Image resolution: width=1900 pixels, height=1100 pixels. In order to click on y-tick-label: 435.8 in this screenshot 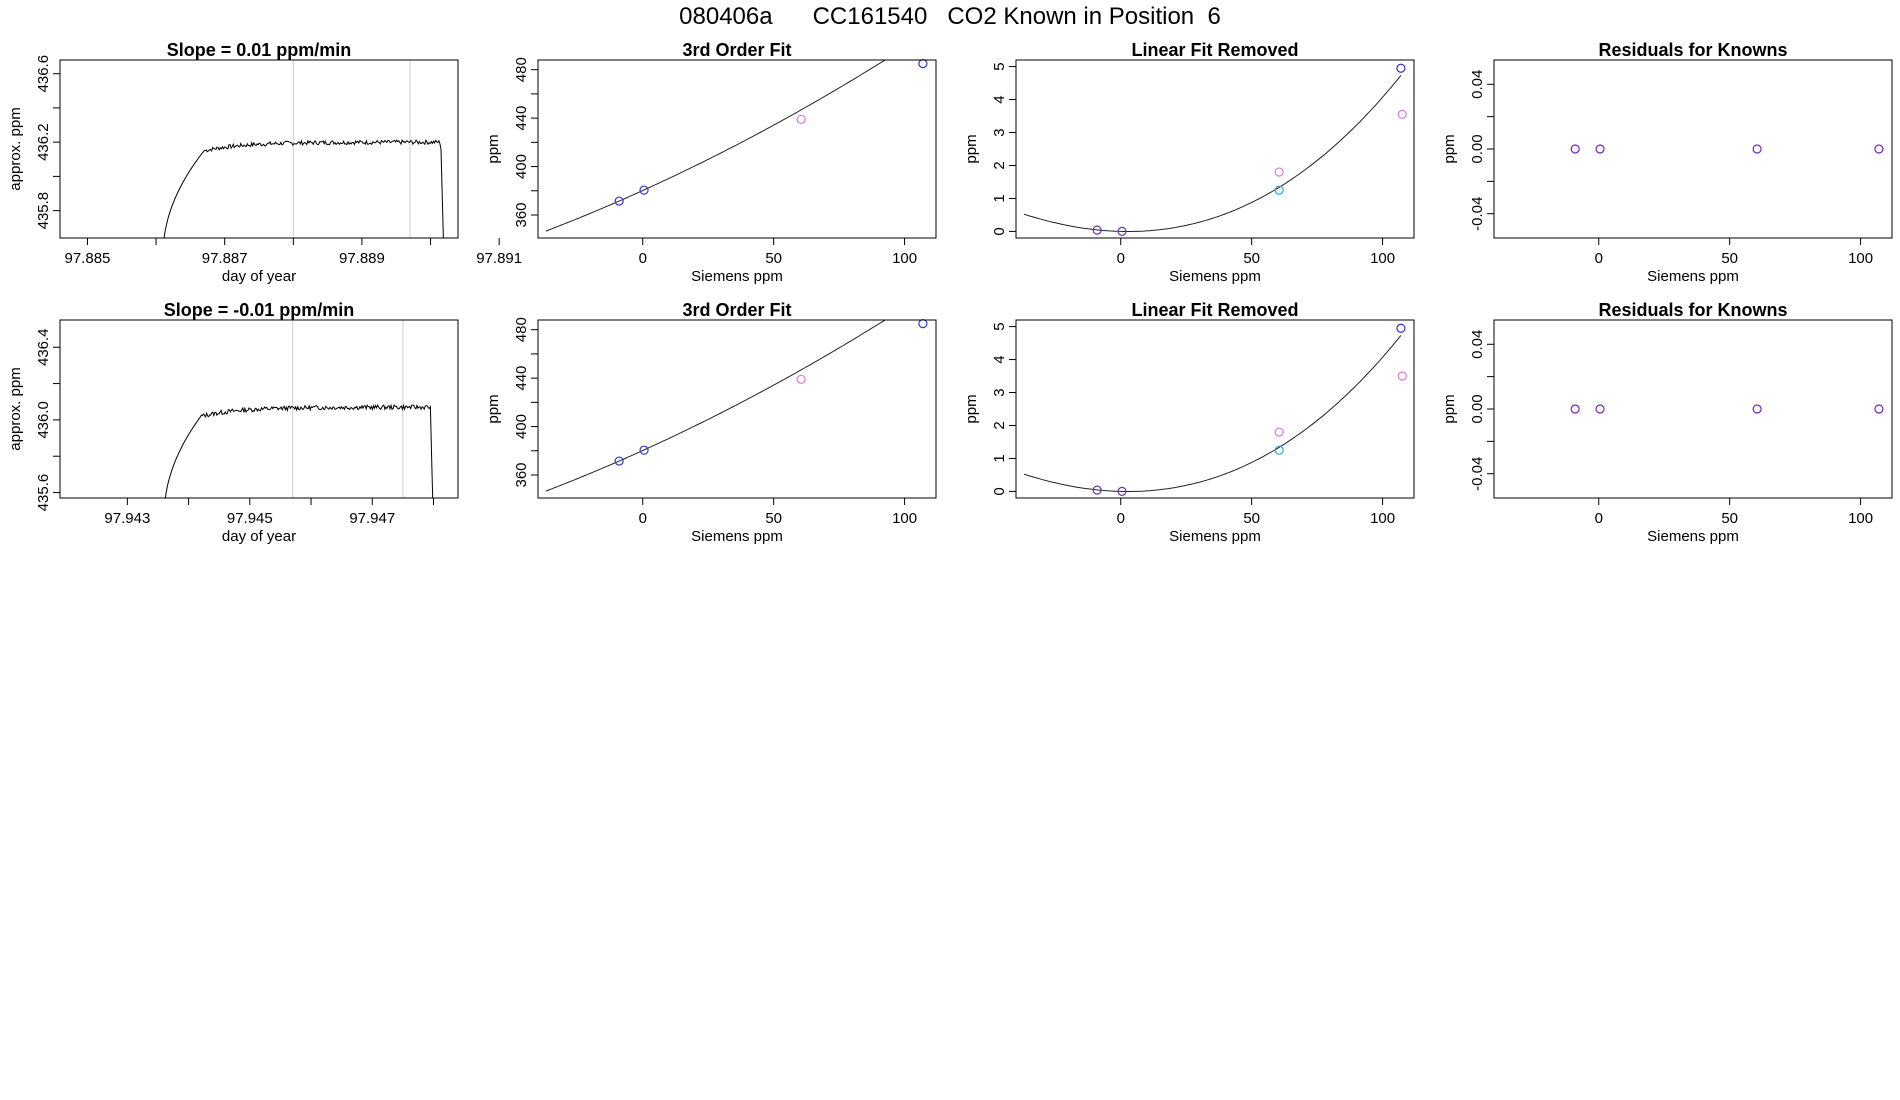, I will do `click(43, 211)`.